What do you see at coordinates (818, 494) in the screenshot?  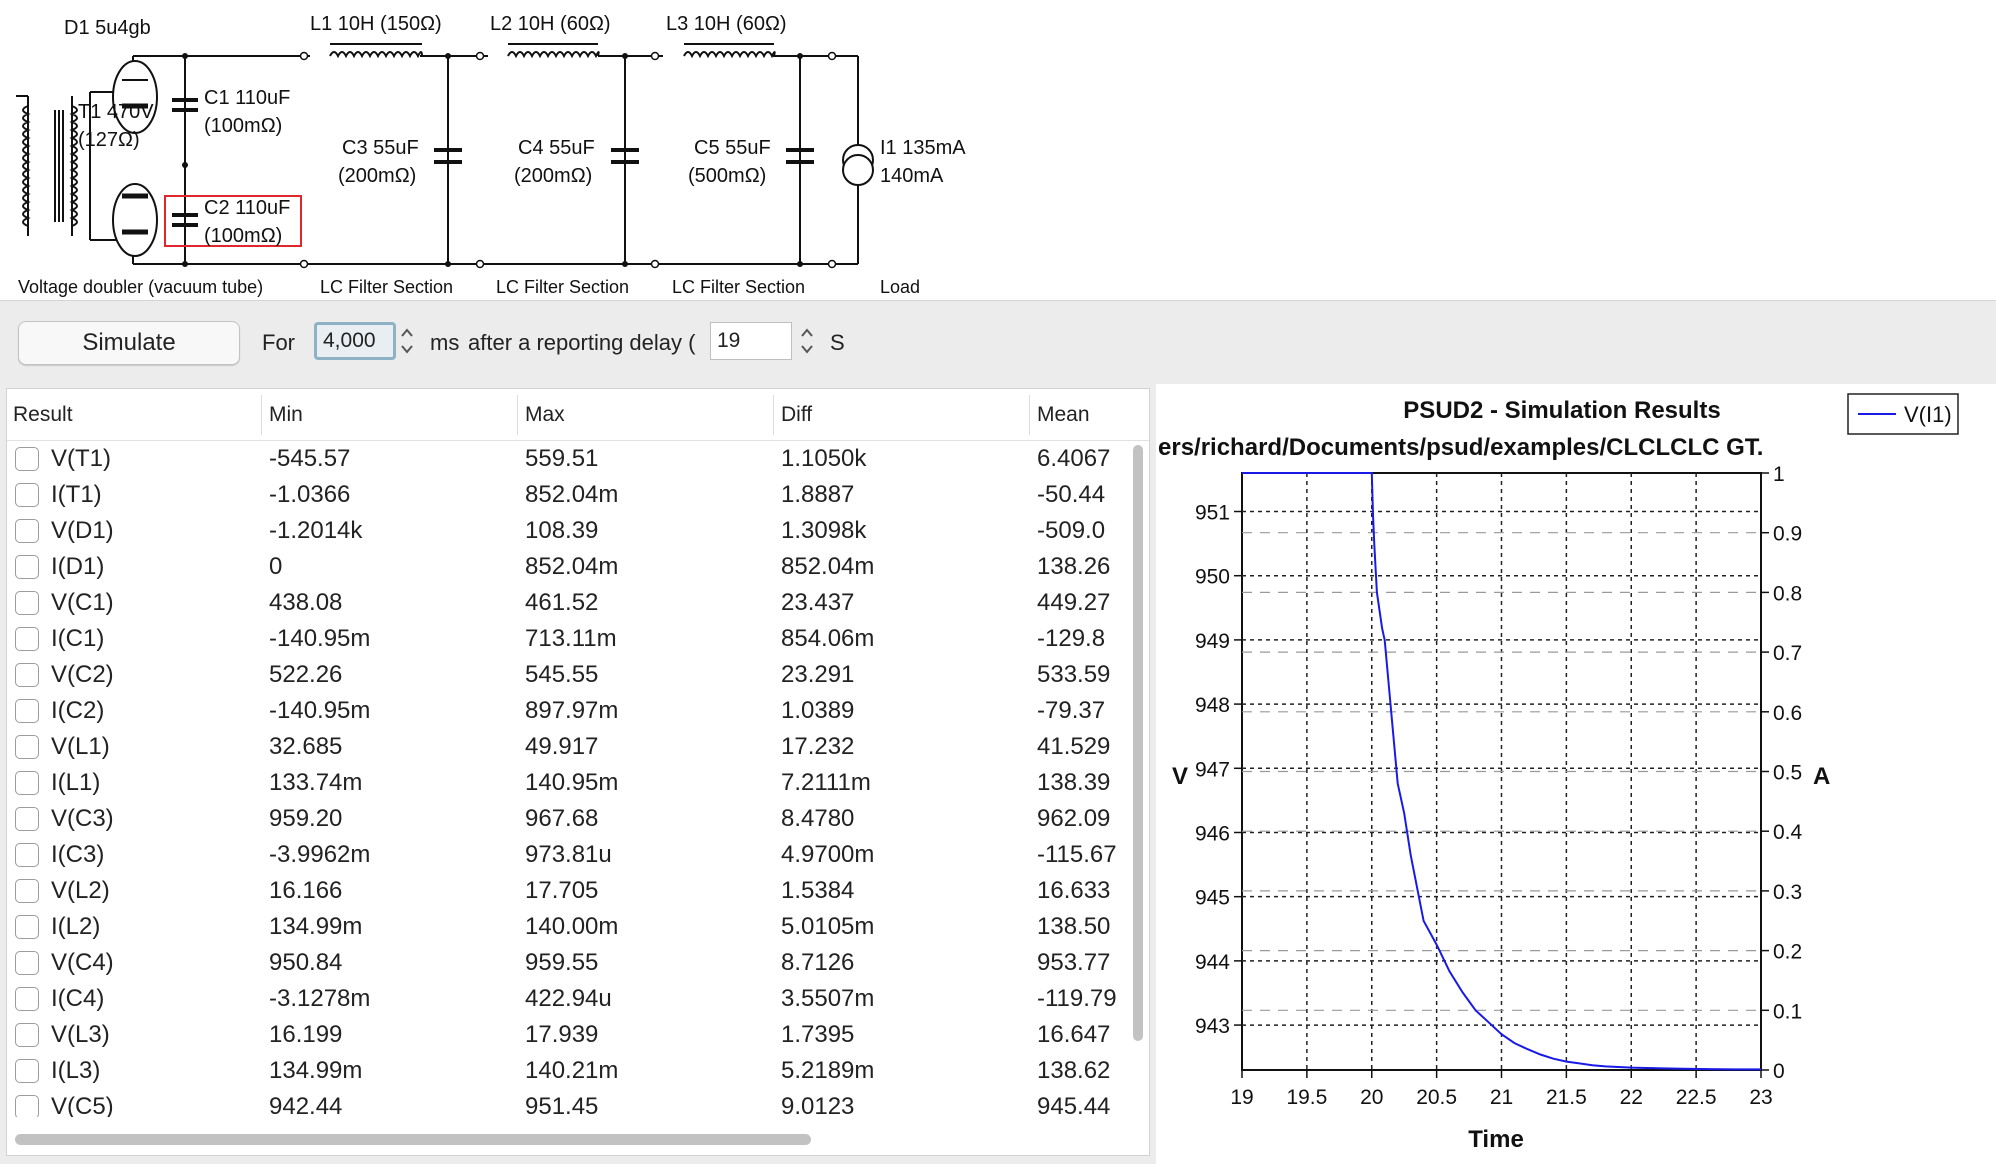 I see `cell-diff: 1.8887` at bounding box center [818, 494].